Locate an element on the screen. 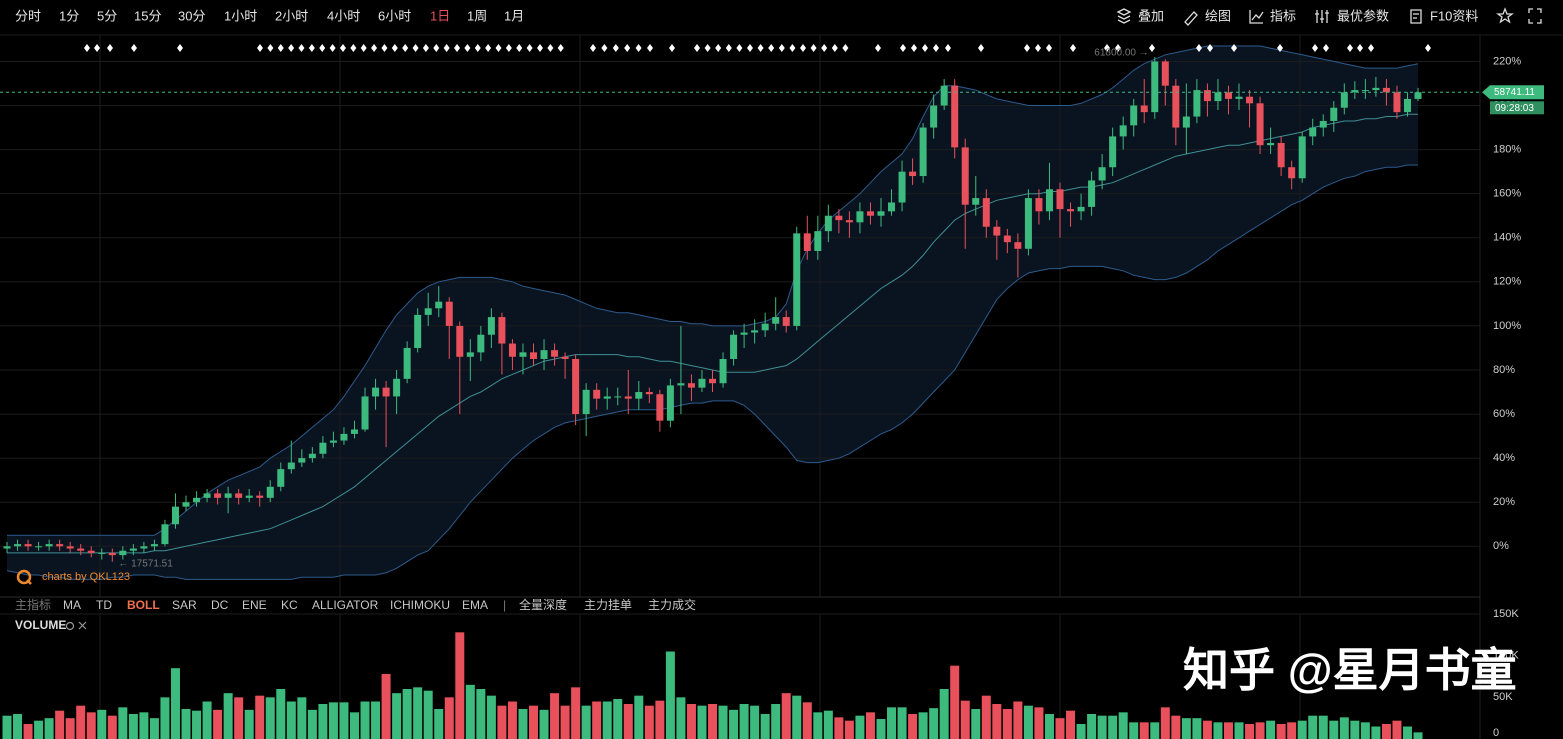 This screenshot has height=739, width=1563. period: 5分 is located at coordinates (107, 15).